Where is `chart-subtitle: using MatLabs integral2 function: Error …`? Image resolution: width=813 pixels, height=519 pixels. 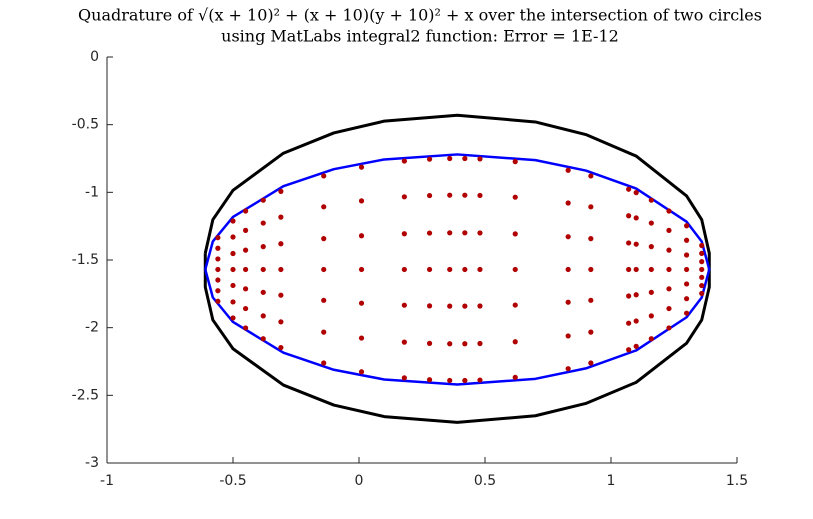 chart-subtitle: using MatLabs integral2 function: Error … is located at coordinates (420, 36).